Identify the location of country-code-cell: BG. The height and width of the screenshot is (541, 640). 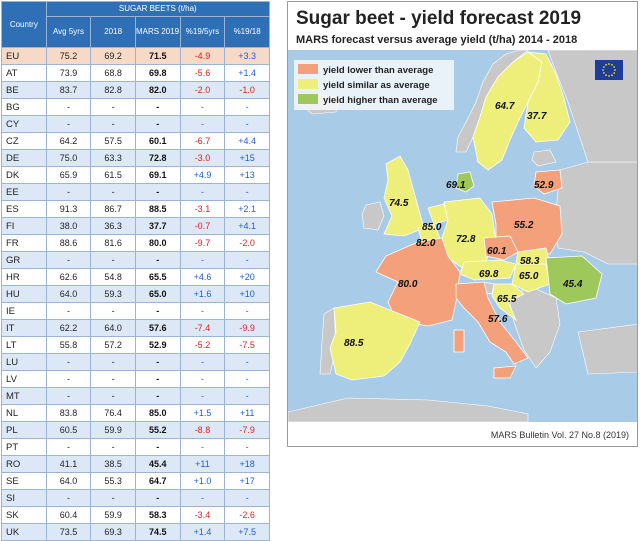
(24, 107).